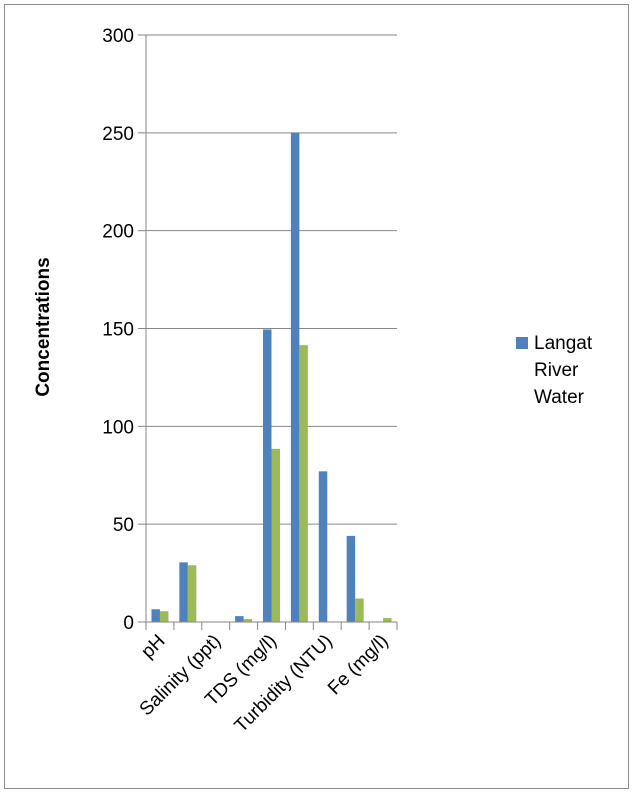  I want to click on y-tick-label: 0, so click(128, 623).